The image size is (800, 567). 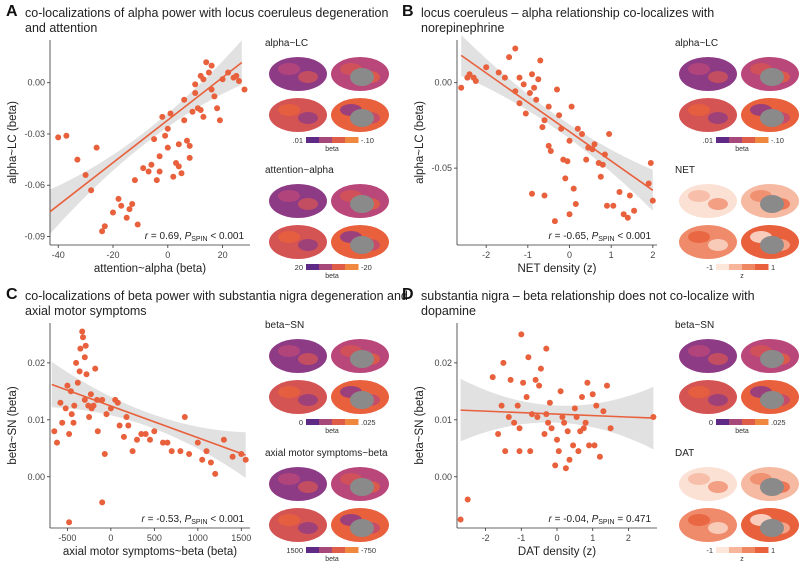 What do you see at coordinates (555, 427) in the screenshot?
I see `panel-d-plot` at bounding box center [555, 427].